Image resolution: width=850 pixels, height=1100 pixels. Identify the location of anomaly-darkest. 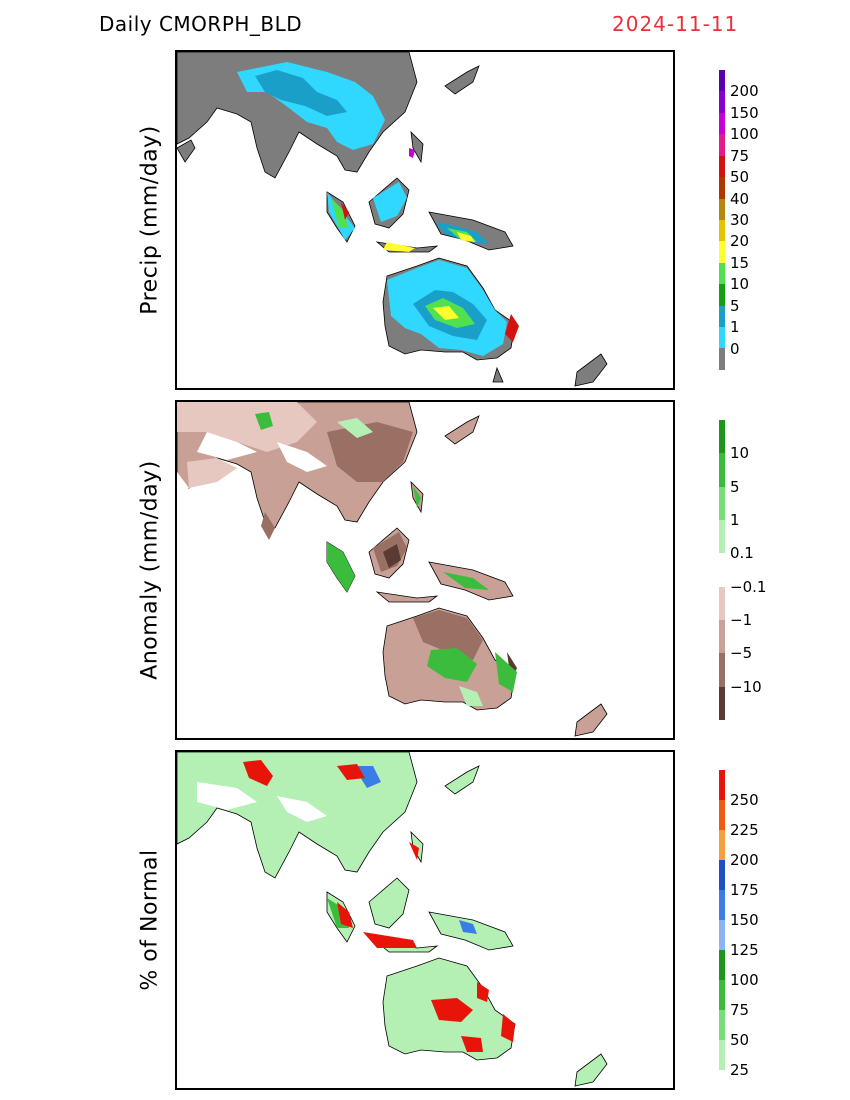
(450, 613).